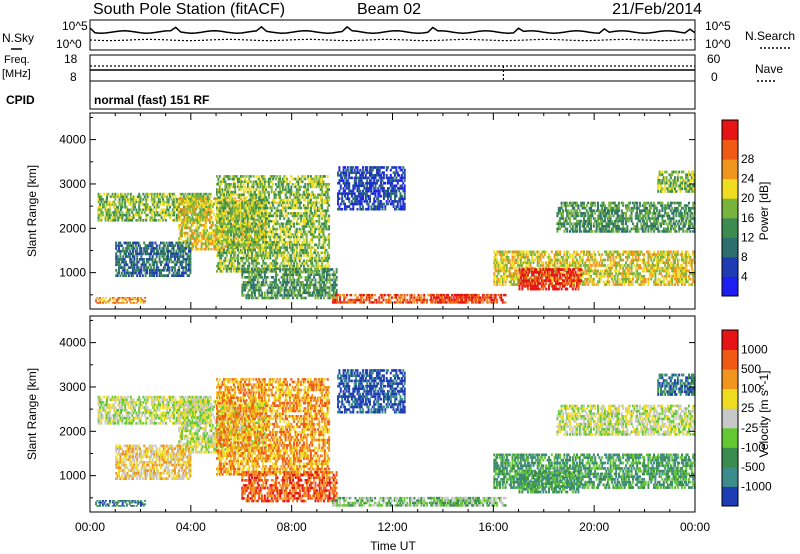 The width and height of the screenshot is (800, 554). I want to click on noise-sky-label: N.Sky, so click(18, 38).